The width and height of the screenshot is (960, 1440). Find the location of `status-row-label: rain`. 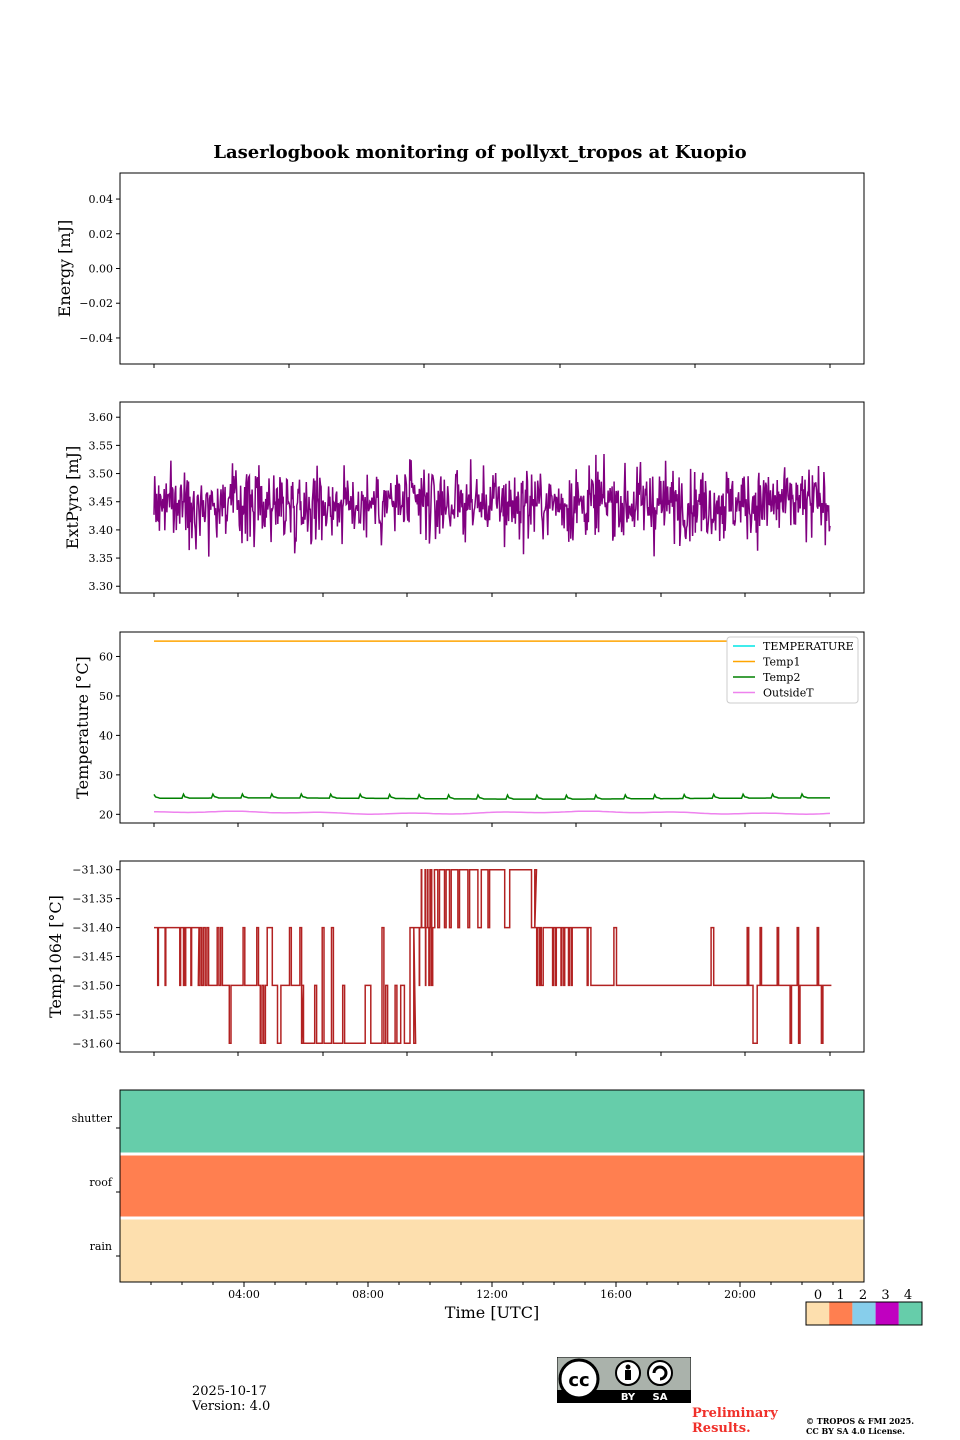

status-row-label: rain is located at coordinates (101, 1246).